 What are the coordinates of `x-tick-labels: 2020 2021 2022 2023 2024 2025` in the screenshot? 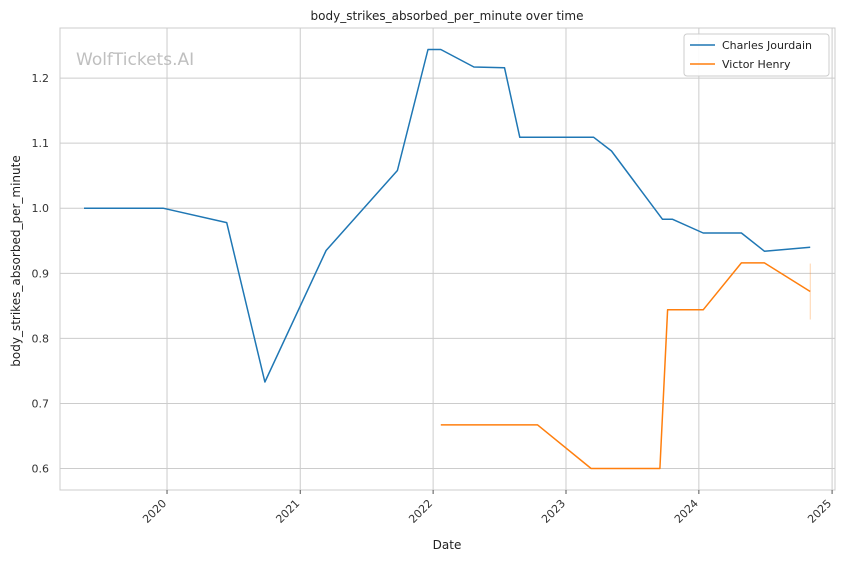 It's located at (487, 508).